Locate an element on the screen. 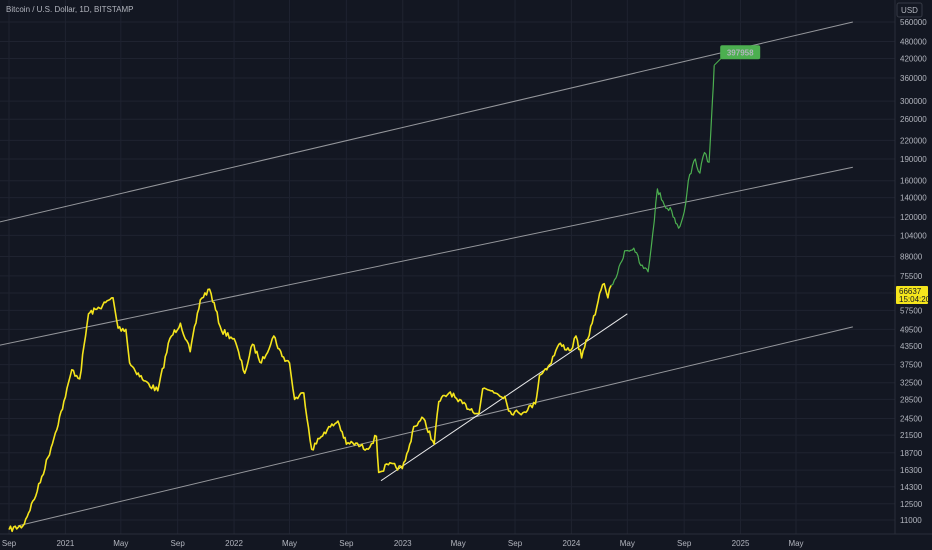 The height and width of the screenshot is (550, 932). y-tick-label: 14300 is located at coordinates (911, 487).